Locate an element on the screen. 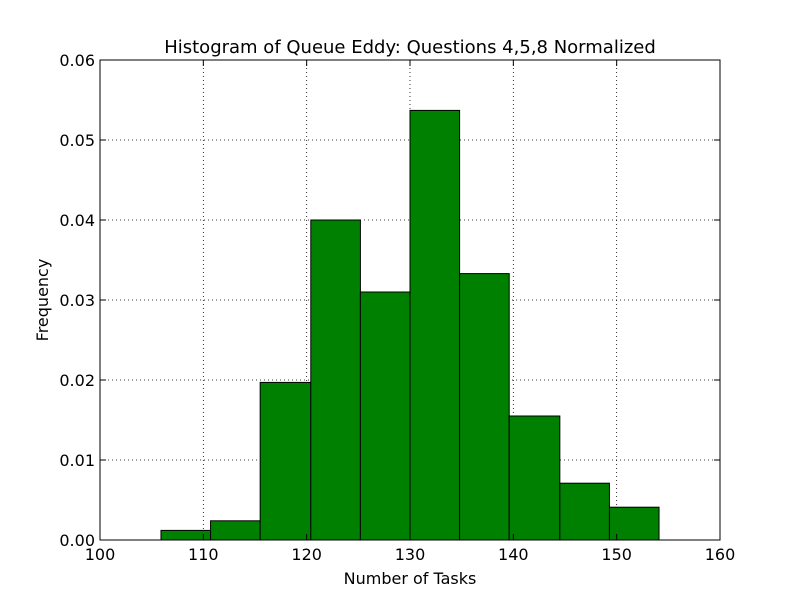  y-axis-label: Frequency is located at coordinates (42, 300).